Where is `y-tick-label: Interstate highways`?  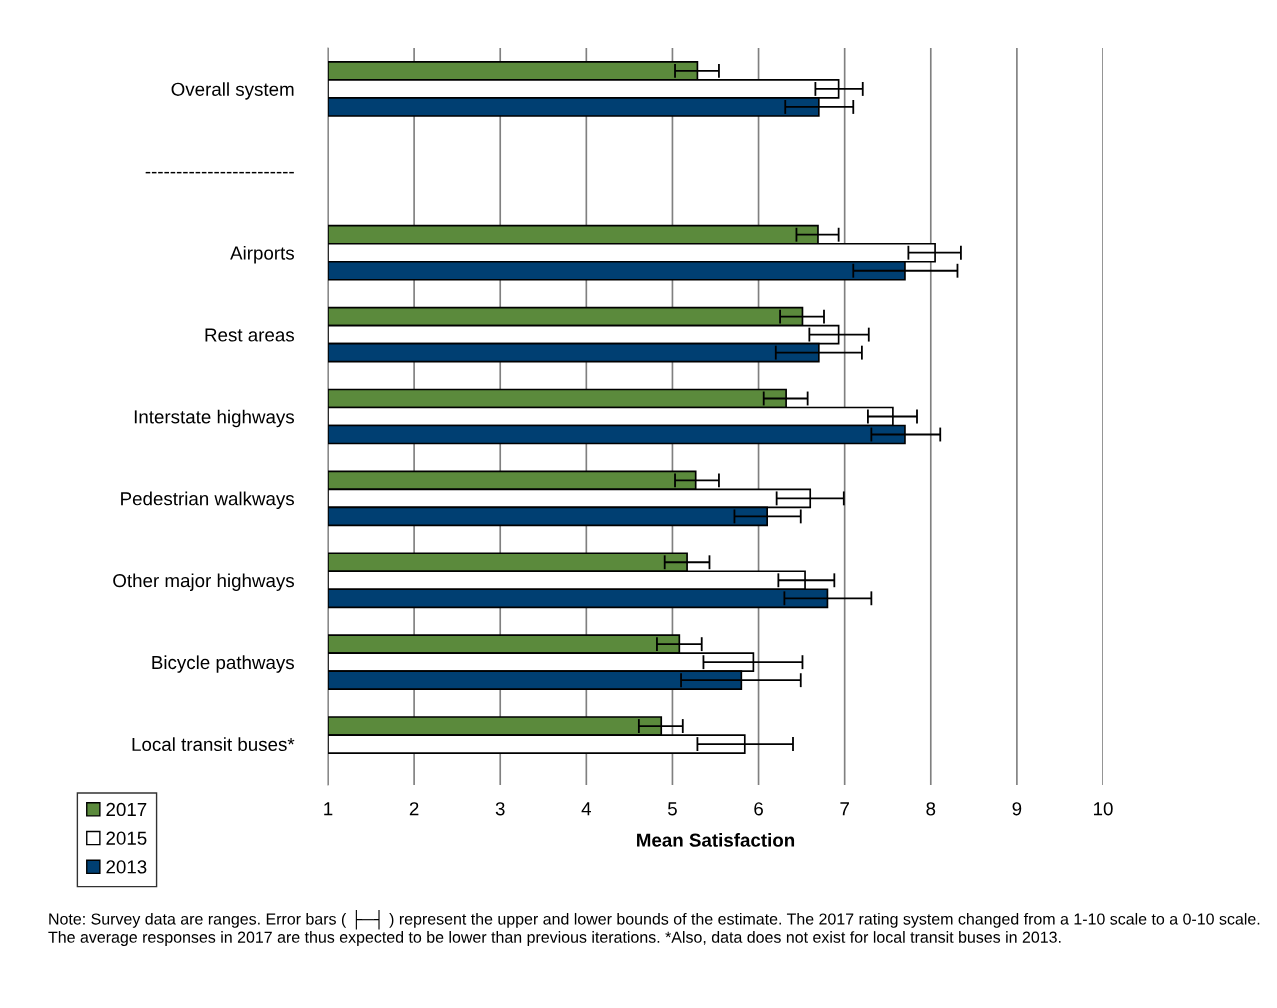
y-tick-label: Interstate highways is located at coordinates (214, 418).